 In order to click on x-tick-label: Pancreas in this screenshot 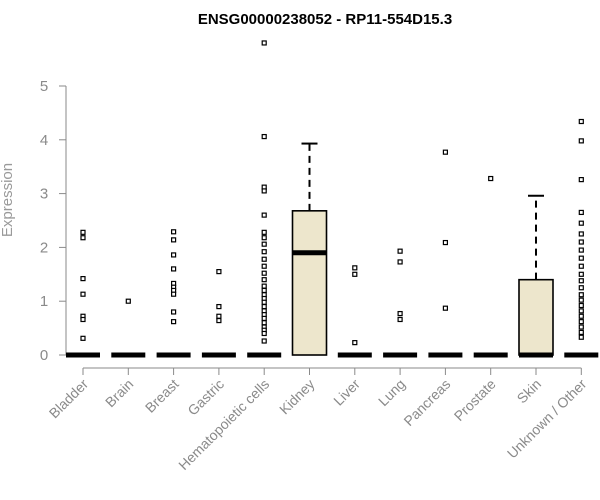, I will do `click(426, 402)`.